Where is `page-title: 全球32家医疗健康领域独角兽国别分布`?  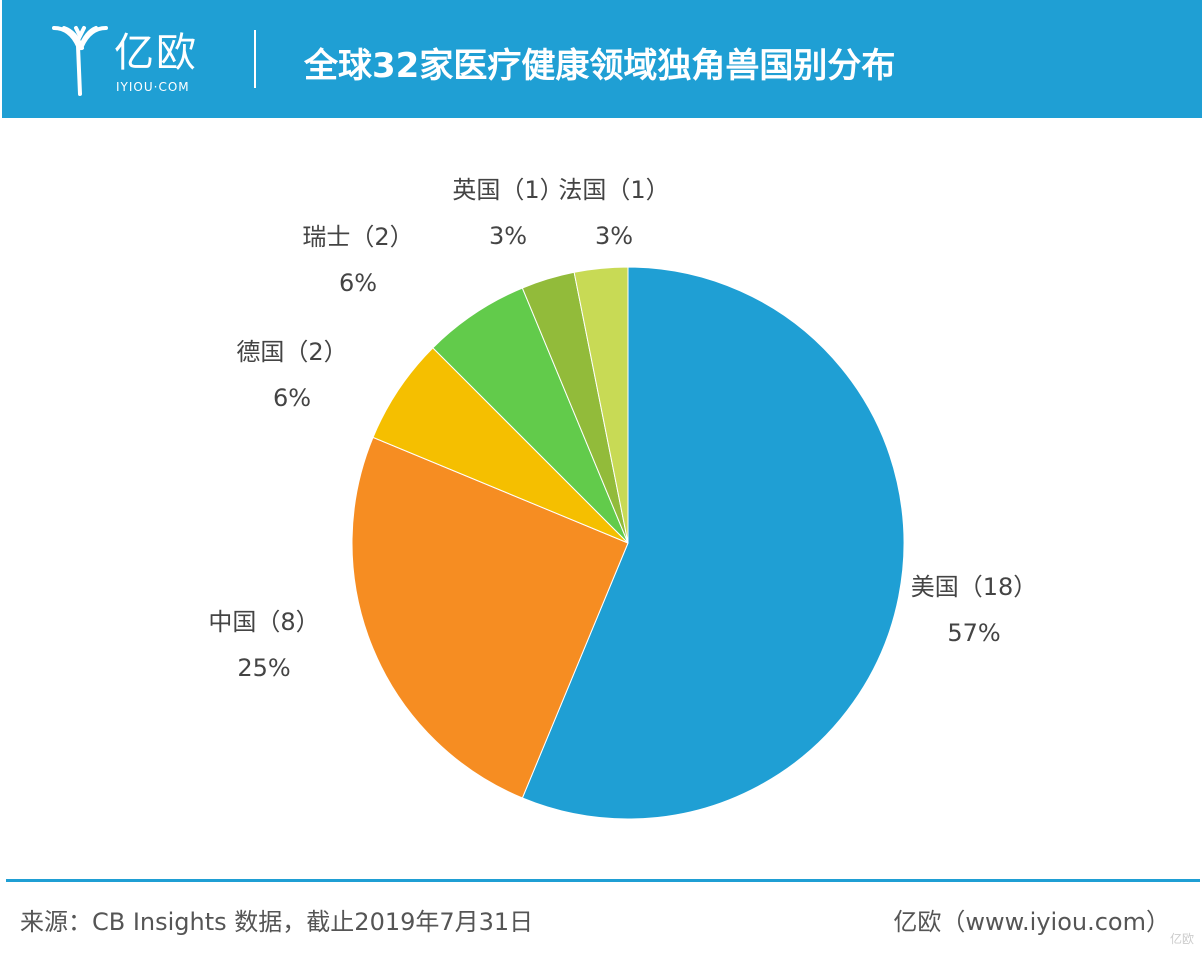 page-title: 全球32家医疗健康领域独角兽国别分布 is located at coordinates (600, 66).